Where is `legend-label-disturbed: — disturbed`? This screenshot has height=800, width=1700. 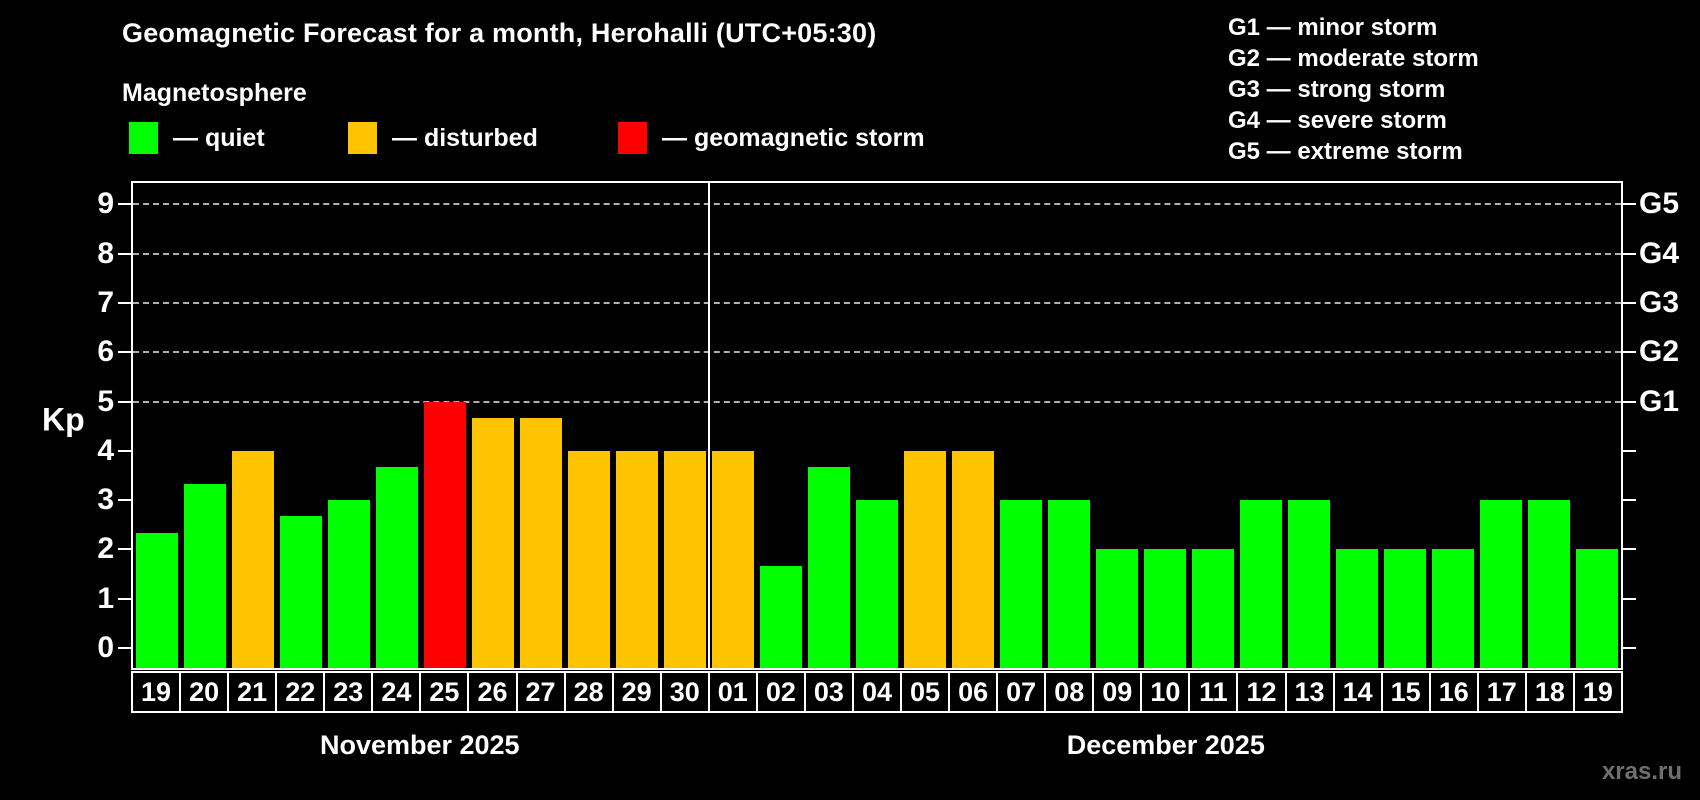
legend-label-disturbed: — disturbed is located at coordinates (465, 137).